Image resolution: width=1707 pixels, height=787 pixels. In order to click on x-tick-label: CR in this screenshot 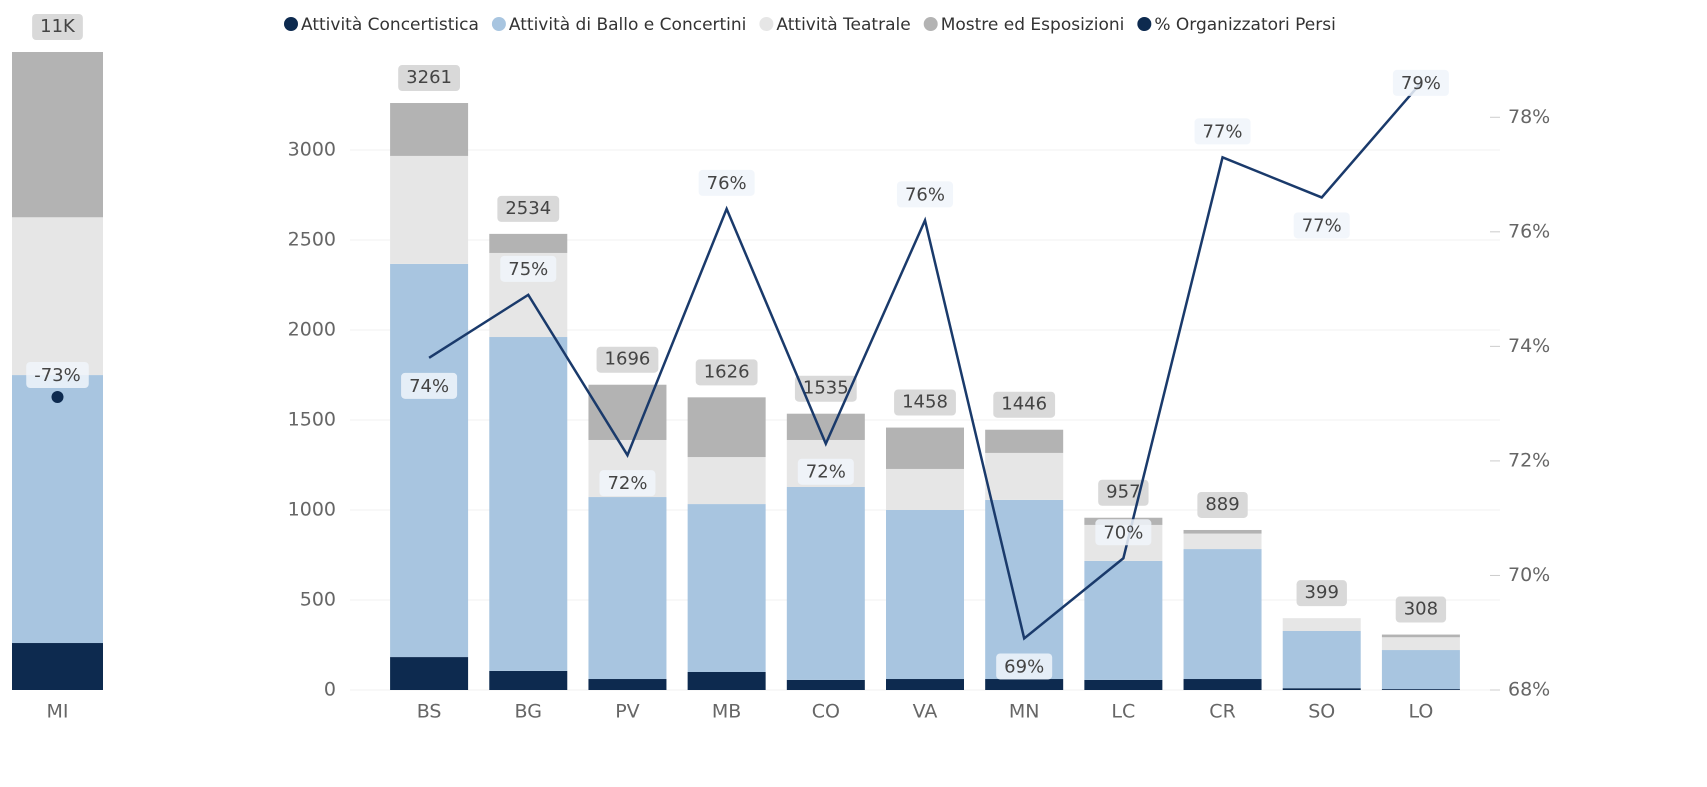, I will do `click(1222, 712)`.